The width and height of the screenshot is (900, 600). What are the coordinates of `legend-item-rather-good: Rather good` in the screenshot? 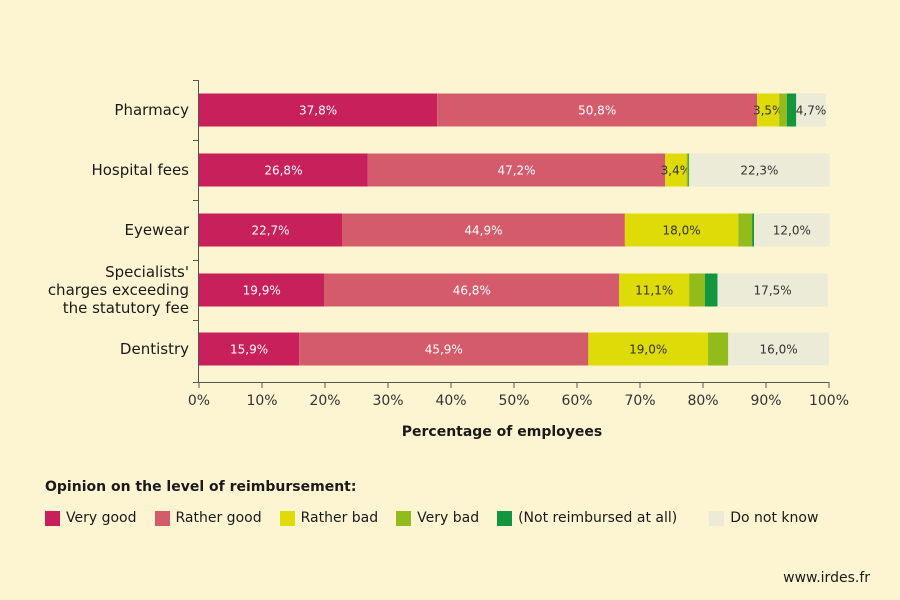 It's located at (208, 518).